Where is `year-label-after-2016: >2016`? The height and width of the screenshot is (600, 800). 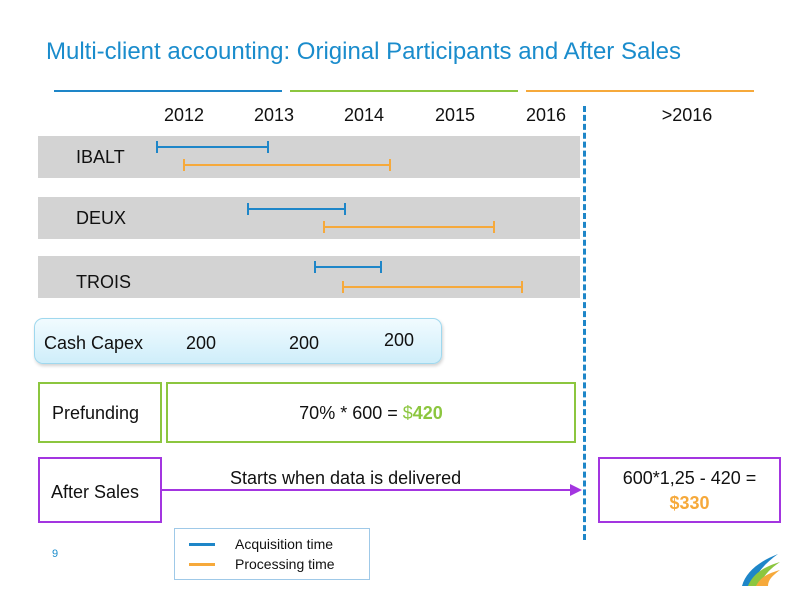 year-label-after-2016: >2016 is located at coordinates (687, 115).